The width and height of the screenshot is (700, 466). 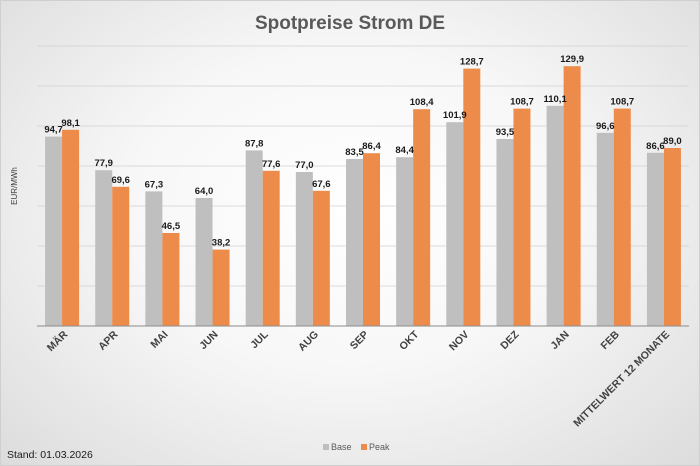 What do you see at coordinates (14, 186) in the screenshot?
I see `y-axis-label: EUR/MWh` at bounding box center [14, 186].